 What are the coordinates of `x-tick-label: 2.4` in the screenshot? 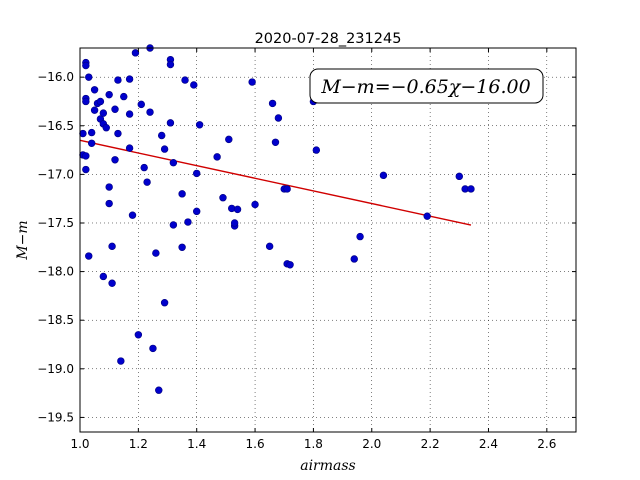 It's located at (488, 444).